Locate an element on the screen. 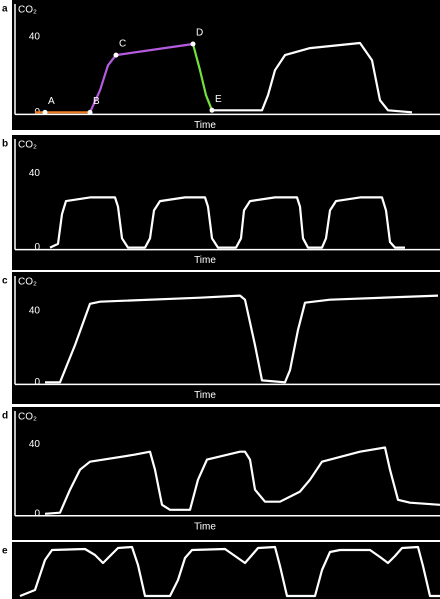 Image resolution: width=440 pixels, height=599 pixels. point-label: E is located at coordinates (218, 99).